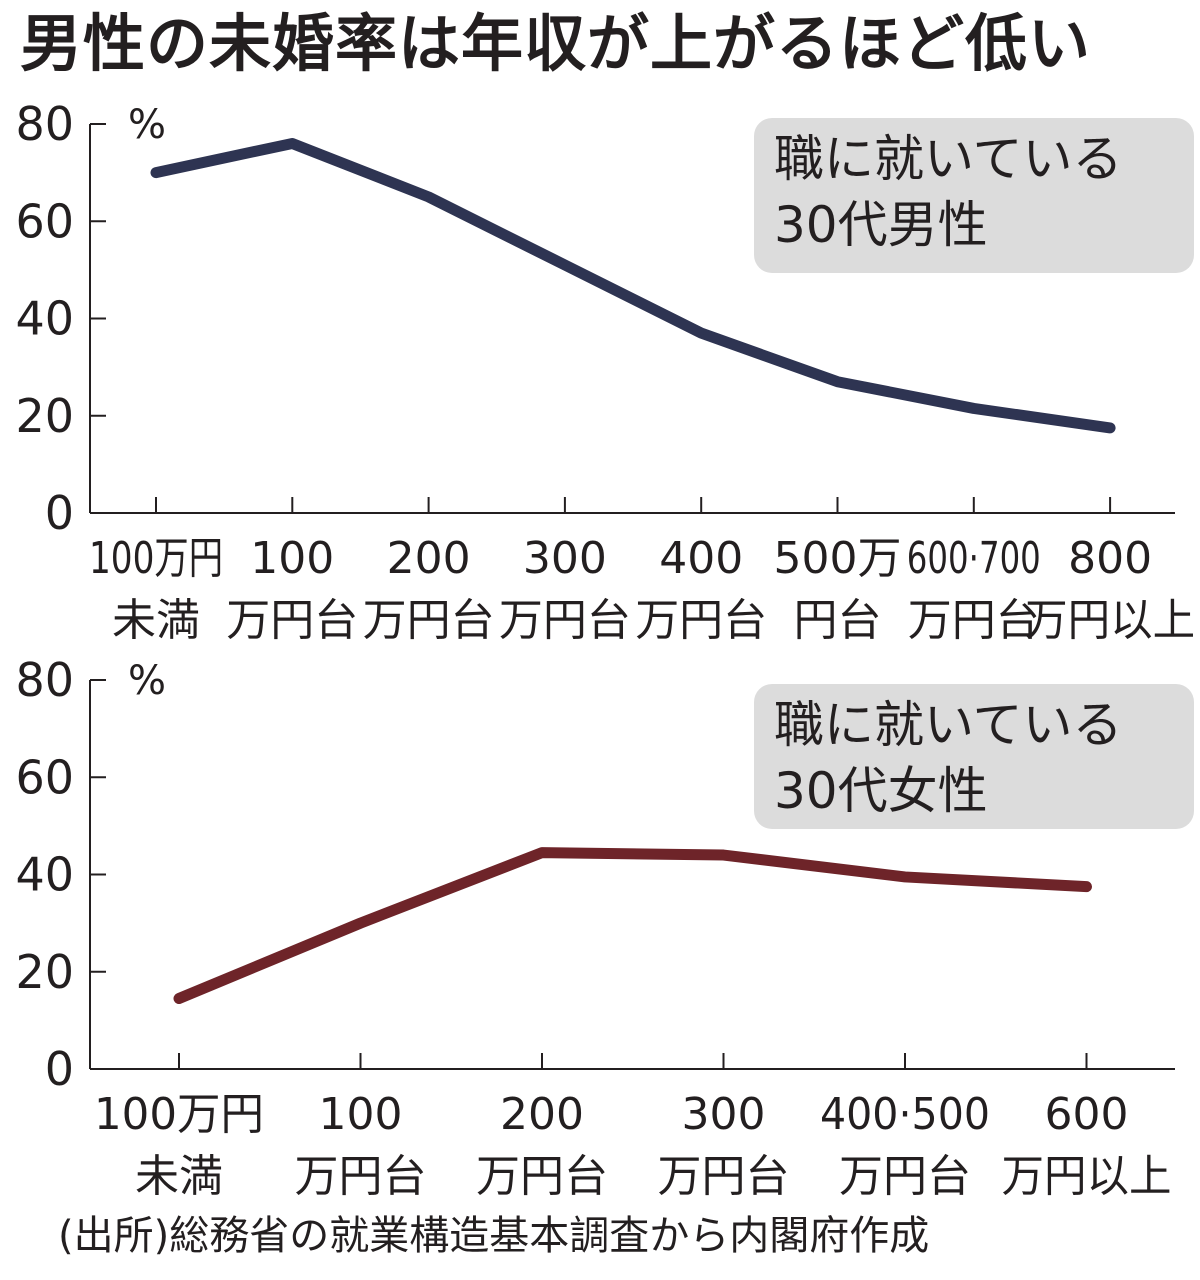 The height and width of the screenshot is (1280, 1200). I want to click on x-tick-label: 800, so click(1110, 558).